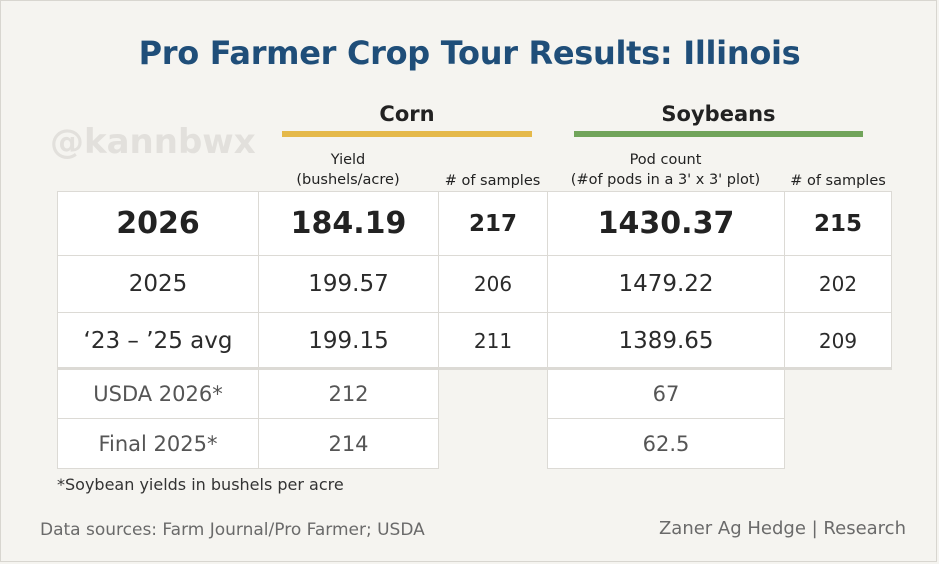 Image resolution: width=939 pixels, height=564 pixels. Describe the element at coordinates (153, 142) in the screenshot. I see `watermark: @kannbwx` at that location.